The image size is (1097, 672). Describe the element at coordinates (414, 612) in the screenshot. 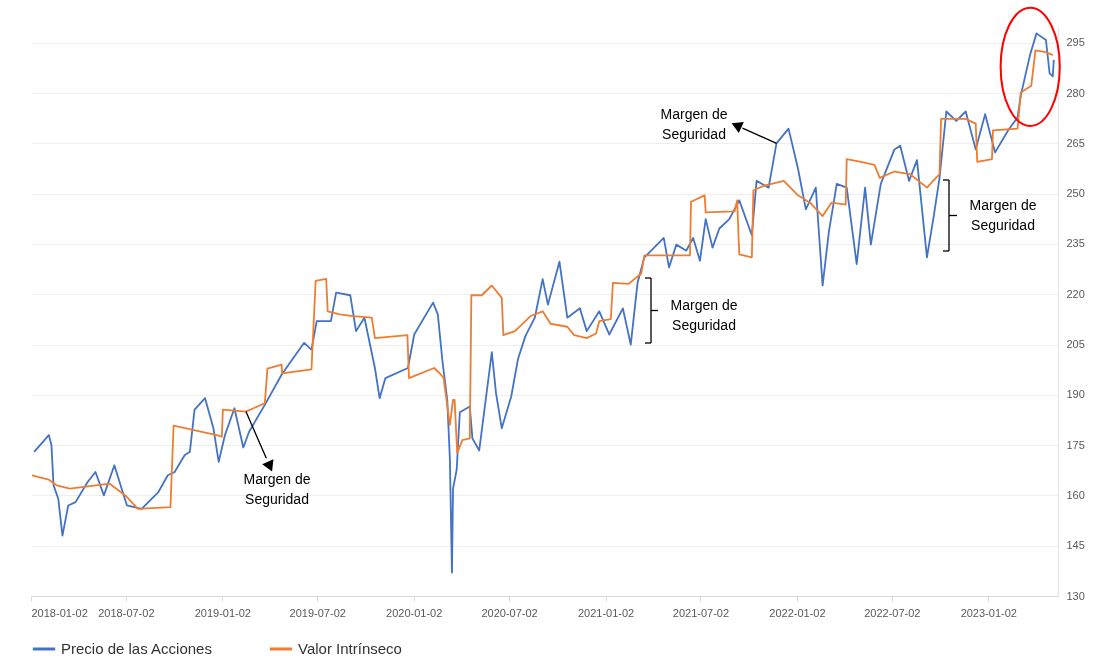

I see `x-tick-label: 2020-01-02` at that location.